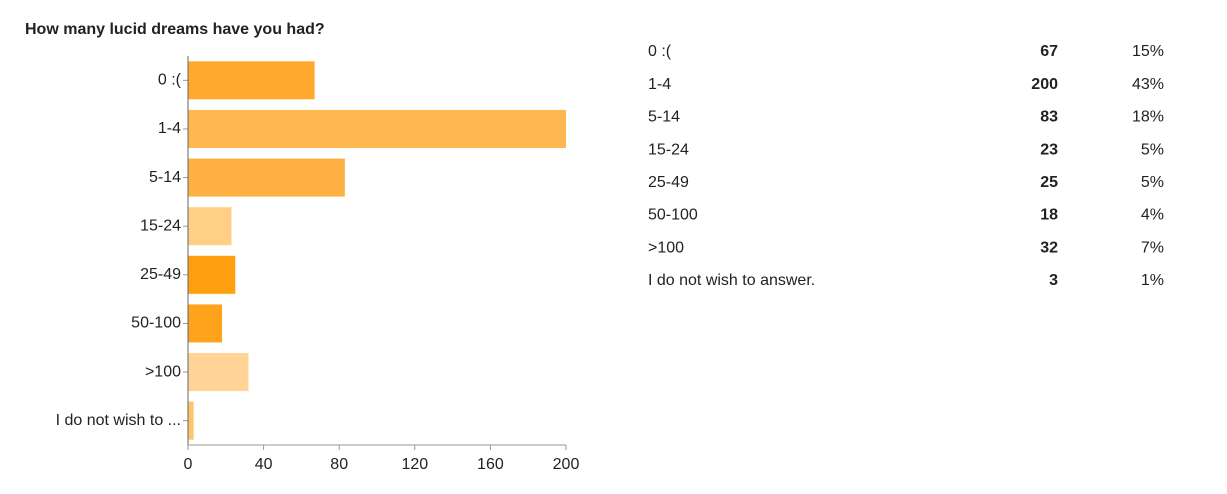 The image size is (1227, 494). Describe the element at coordinates (1049, 51) in the screenshot. I see `row-count: 67` at that location.